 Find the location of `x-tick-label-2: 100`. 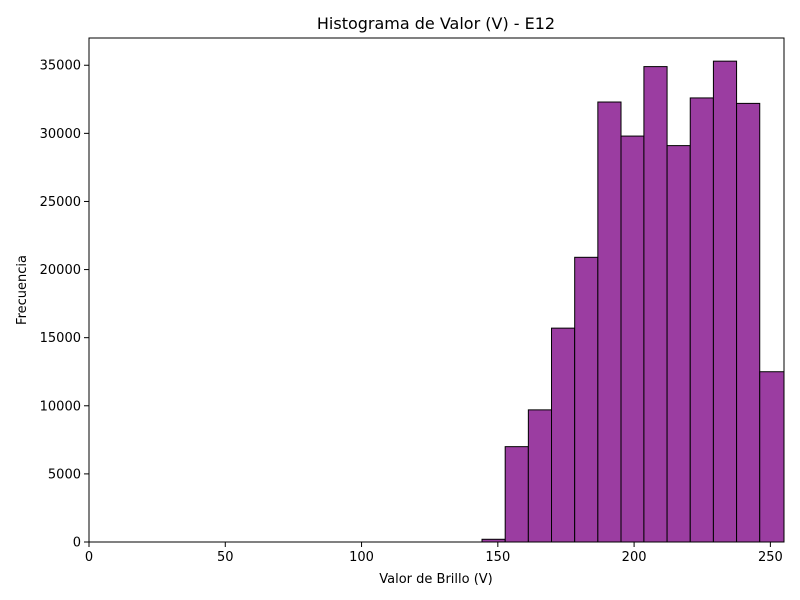

x-tick-label-2: 100 is located at coordinates (361, 557).